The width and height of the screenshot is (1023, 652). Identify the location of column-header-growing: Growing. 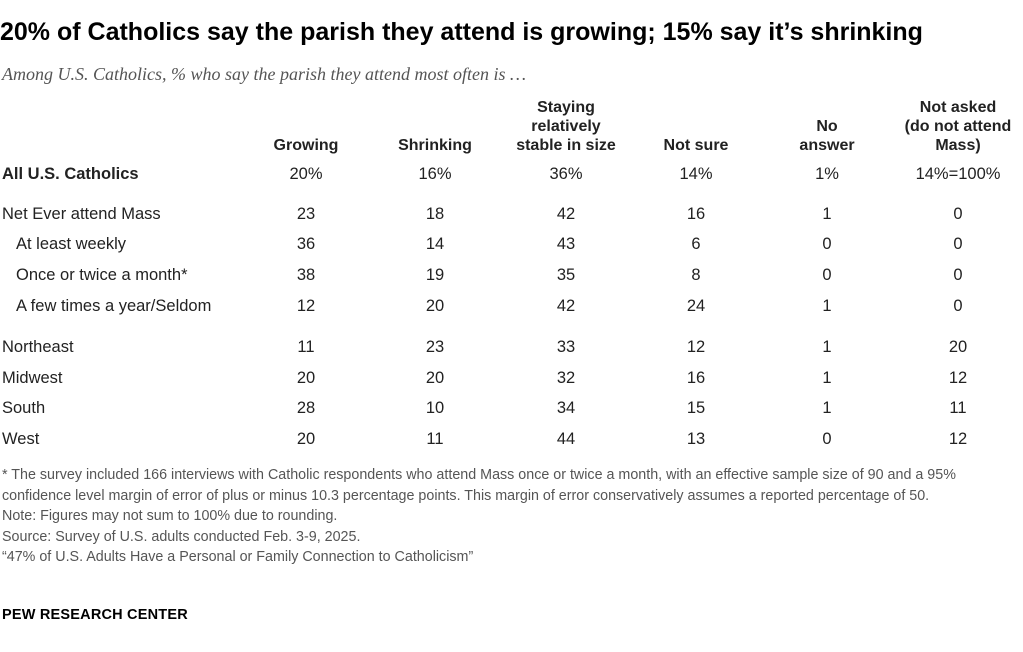
(306, 145).